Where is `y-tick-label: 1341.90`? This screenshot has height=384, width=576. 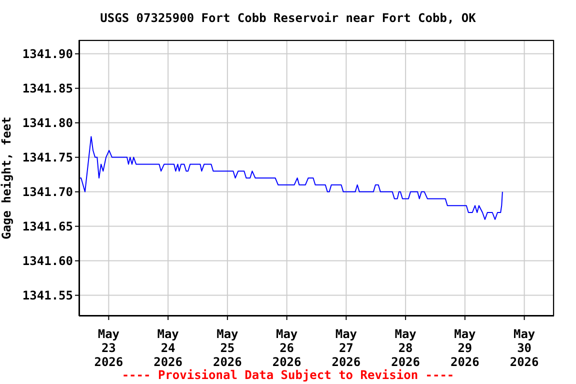
y-tick-label: 1341.90 is located at coordinates (47, 54).